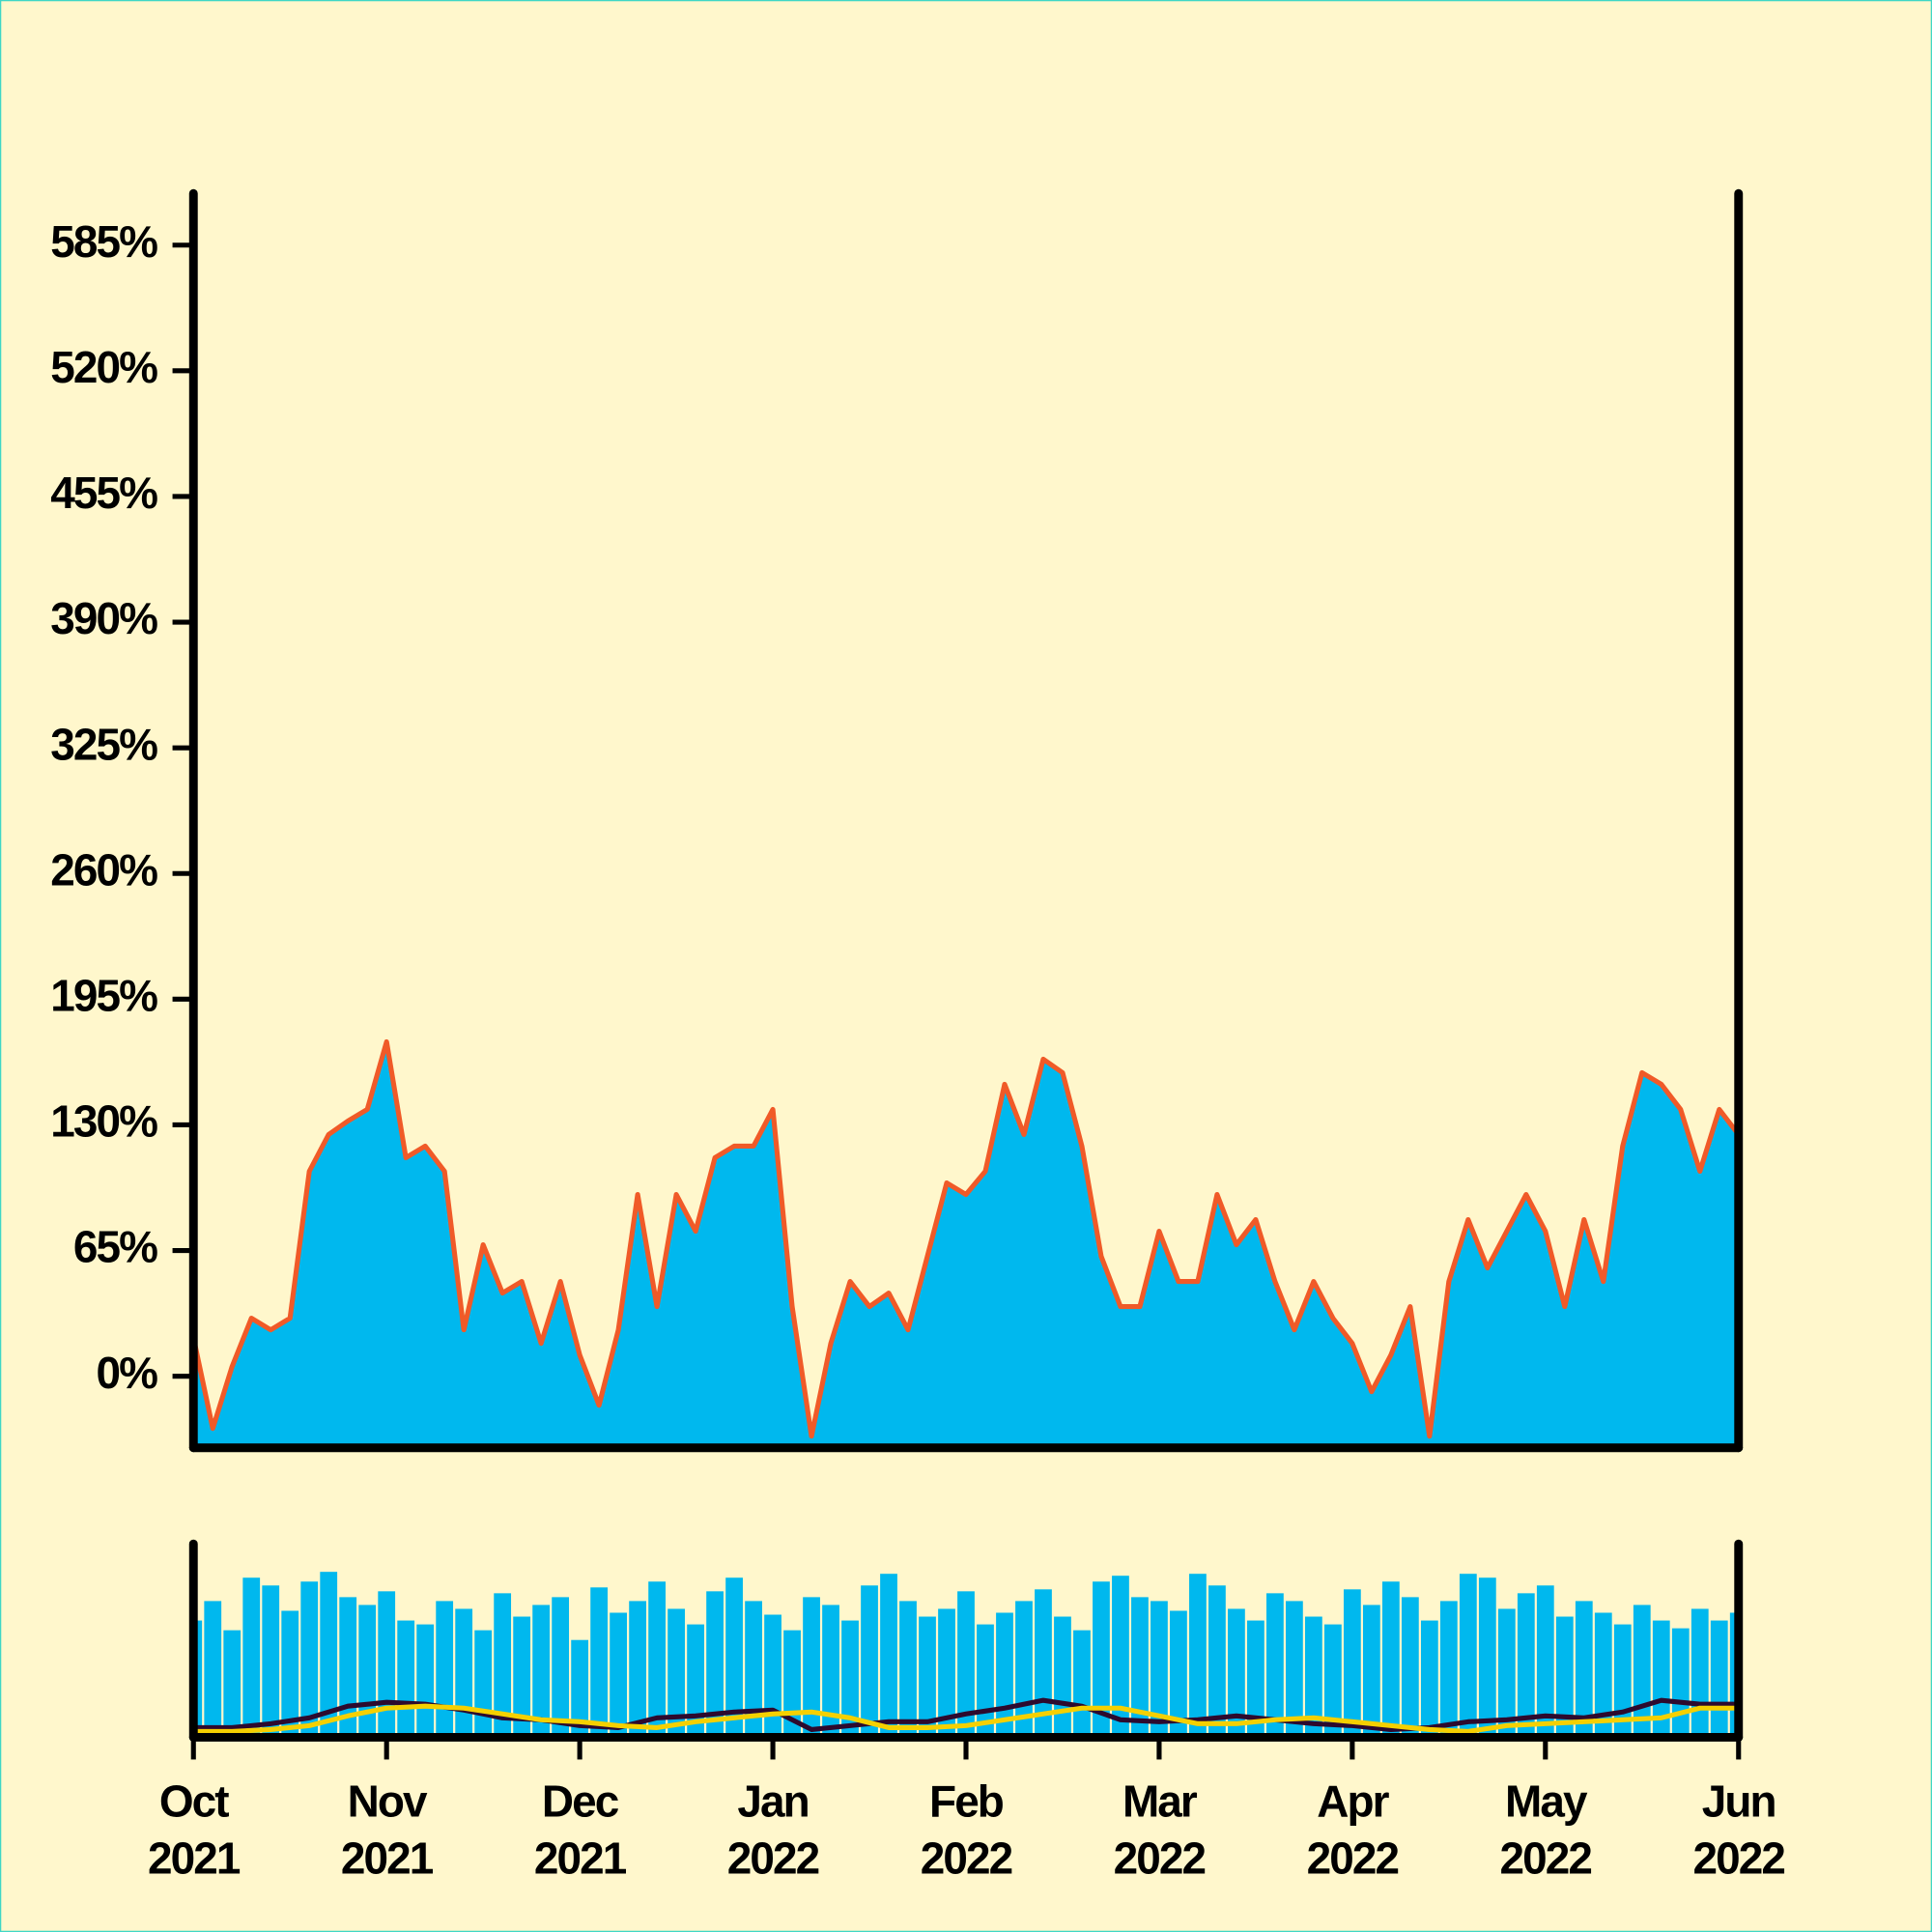  What do you see at coordinates (387, 1830) in the screenshot?
I see `x-tick-label: Nov 2021` at bounding box center [387, 1830].